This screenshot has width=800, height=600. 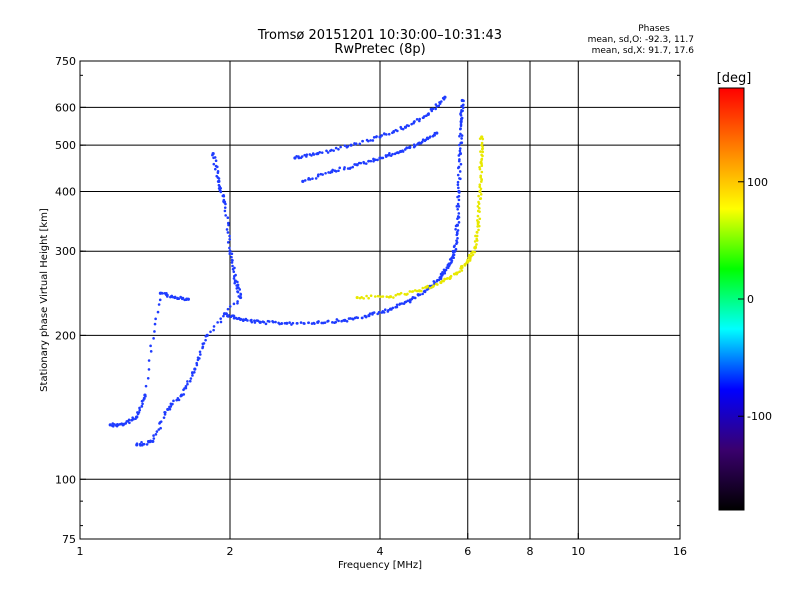 I want to click on series-low-frequency-echoes, so click(x=149, y=359).